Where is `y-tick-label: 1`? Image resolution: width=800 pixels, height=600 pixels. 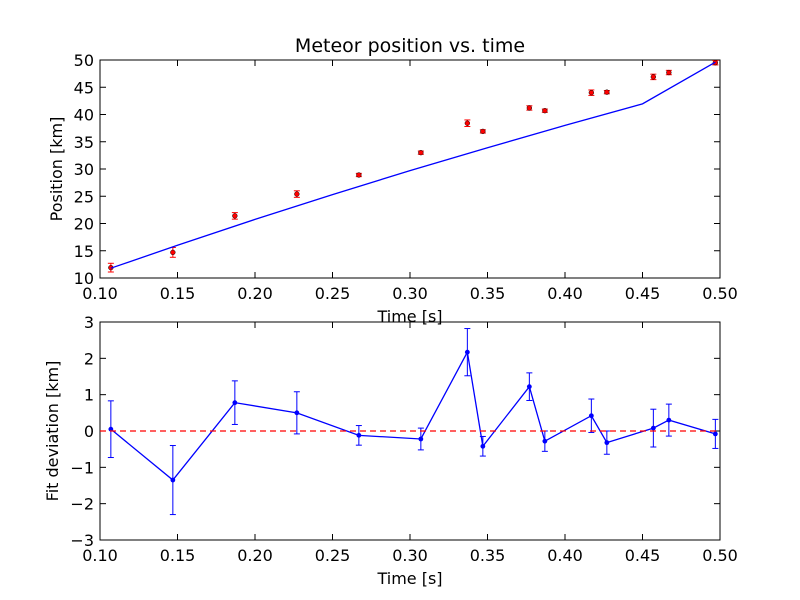
y-tick-label: 1 is located at coordinates (89, 395).